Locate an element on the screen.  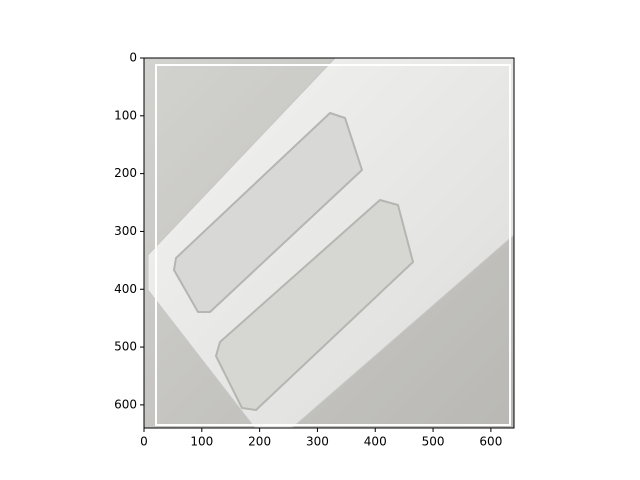
x-tick-label: 100 is located at coordinates (201, 442).